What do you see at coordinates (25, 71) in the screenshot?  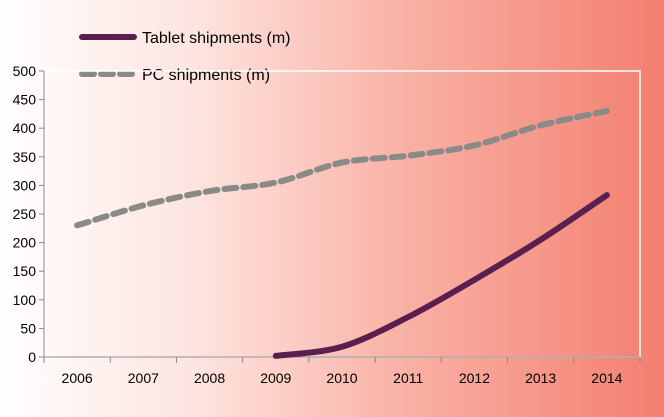 I see `y-tick-label: 500` at bounding box center [25, 71].